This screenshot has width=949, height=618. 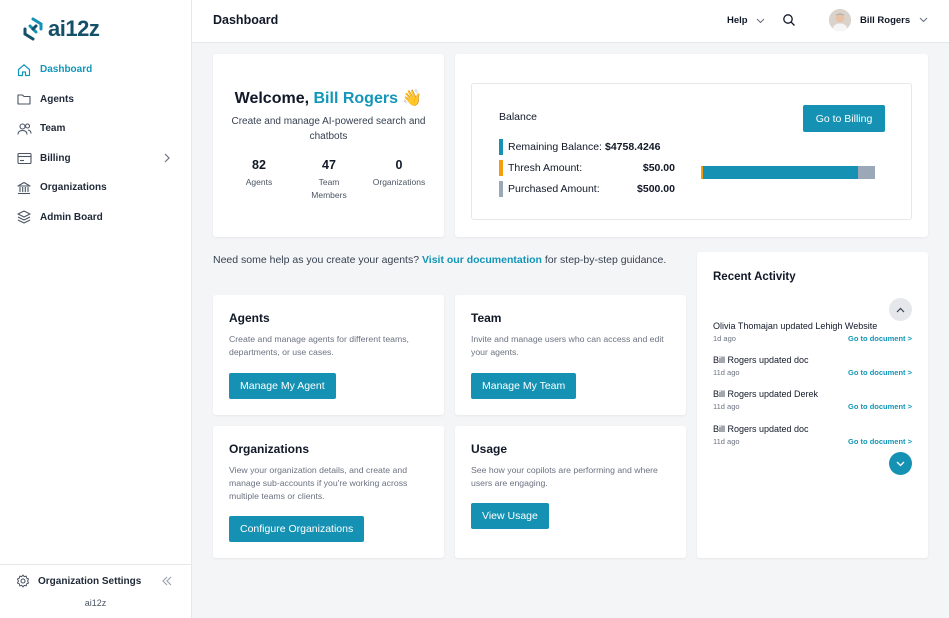 I want to click on sidebar-item-dashboard: Dashboard, so click(x=95, y=70).